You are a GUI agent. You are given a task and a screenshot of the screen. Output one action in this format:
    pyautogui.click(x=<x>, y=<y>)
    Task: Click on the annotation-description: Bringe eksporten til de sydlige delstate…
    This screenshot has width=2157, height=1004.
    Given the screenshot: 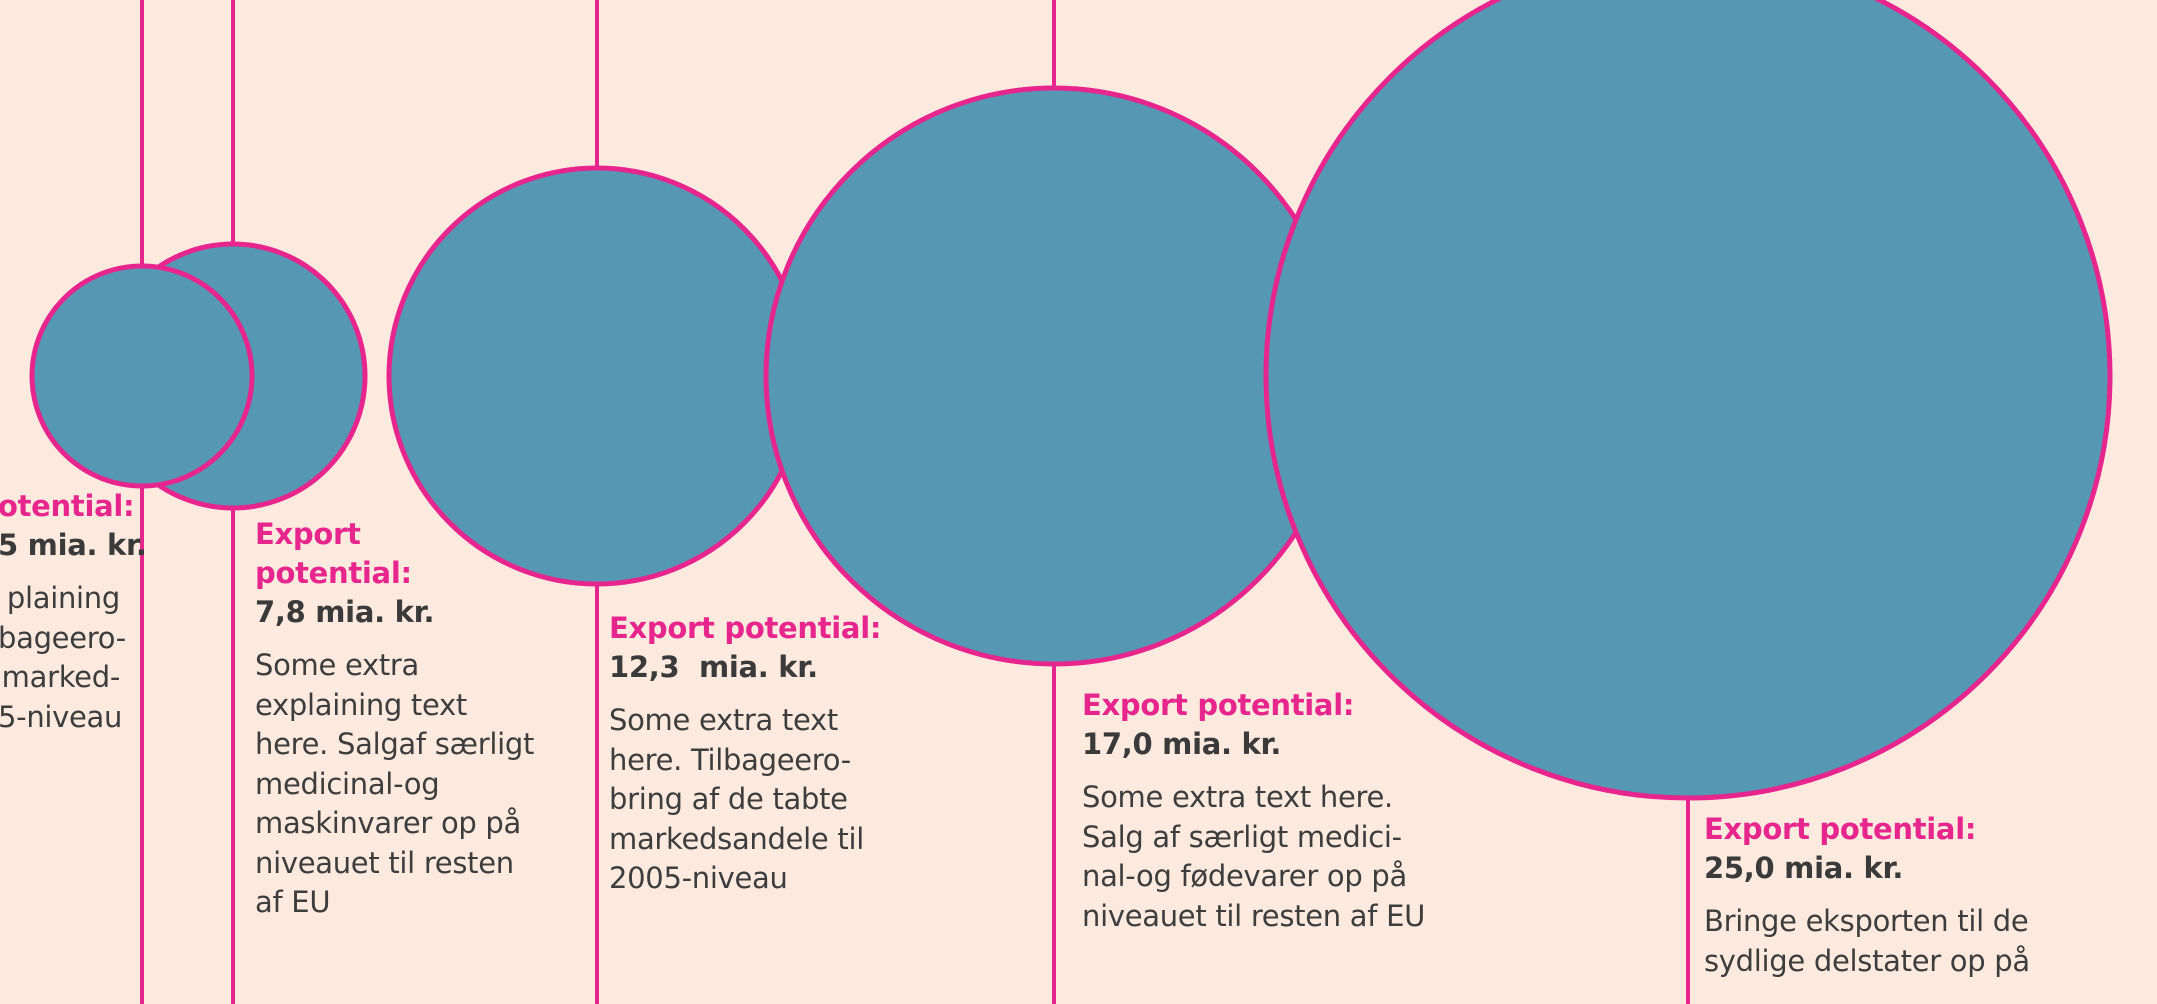 What is the action you would take?
    pyautogui.click(x=1867, y=941)
    